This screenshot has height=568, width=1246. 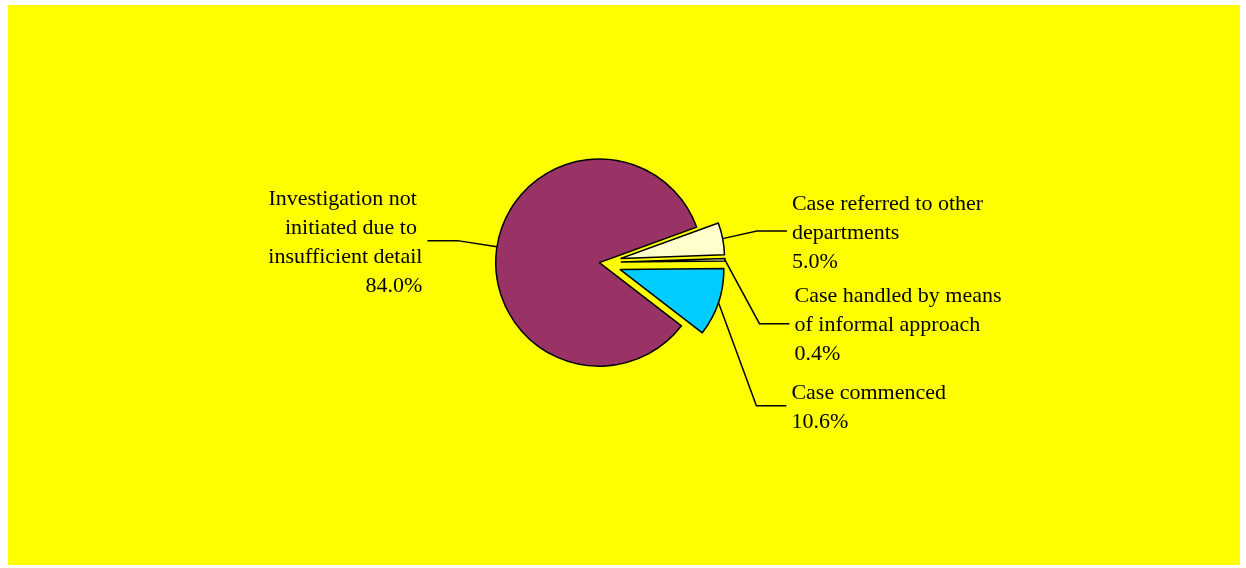 What do you see at coordinates (901, 309) in the screenshot?
I see `slice-label: Case handled by means of informal approach` at bounding box center [901, 309].